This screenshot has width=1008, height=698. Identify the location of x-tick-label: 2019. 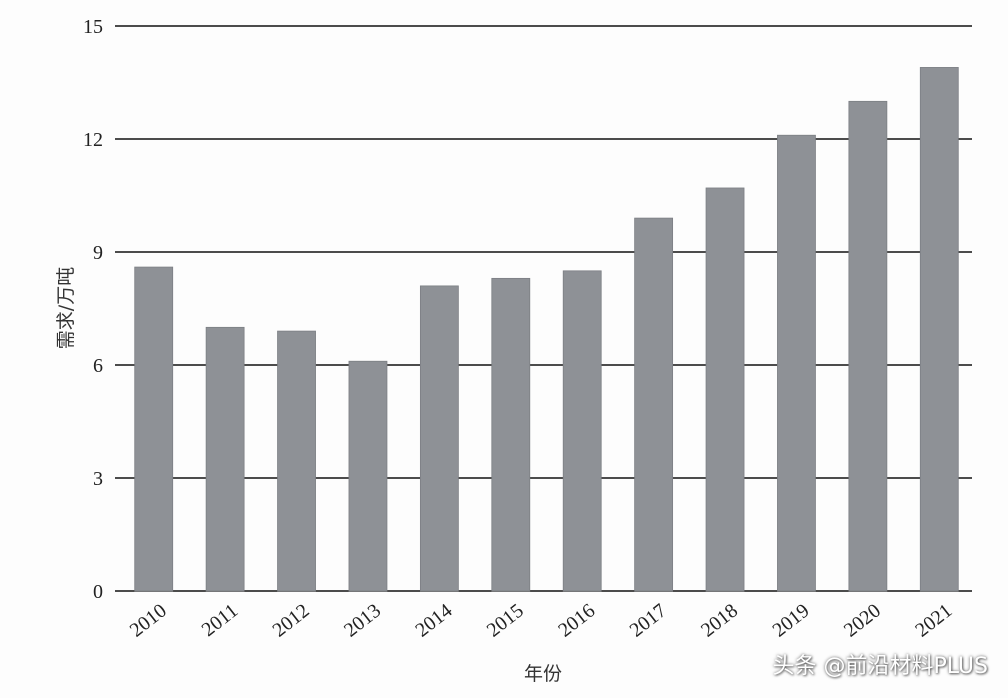
(790, 621).